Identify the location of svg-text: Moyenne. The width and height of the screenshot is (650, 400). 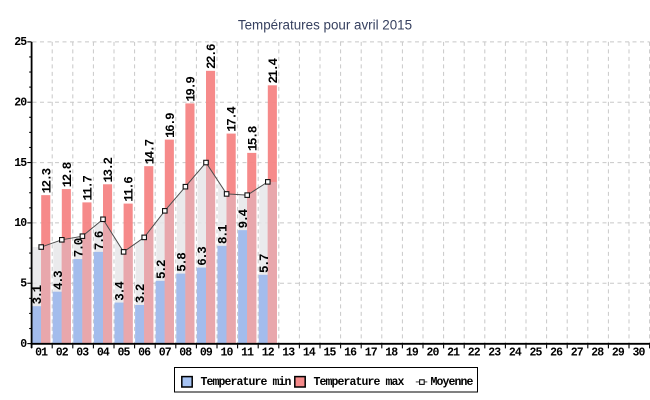
(452, 382).